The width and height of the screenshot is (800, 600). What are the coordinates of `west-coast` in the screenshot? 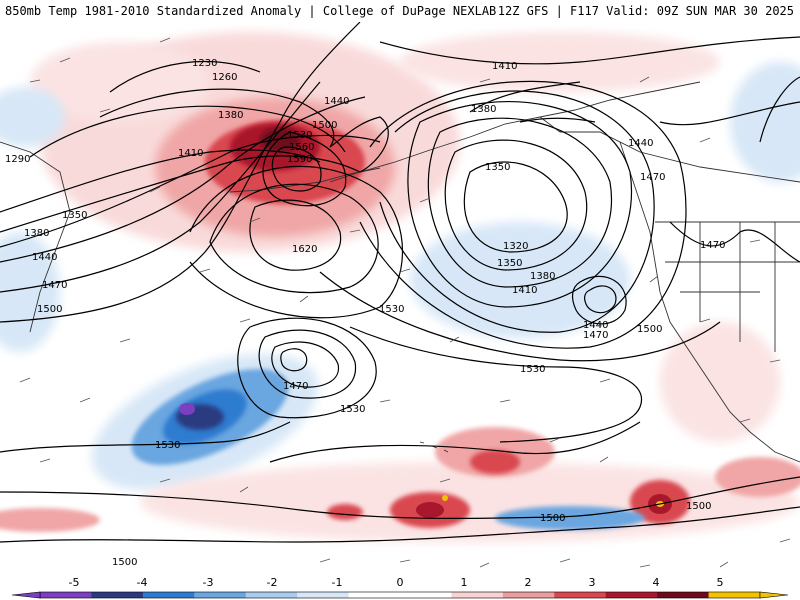 It's located at (709, 302).